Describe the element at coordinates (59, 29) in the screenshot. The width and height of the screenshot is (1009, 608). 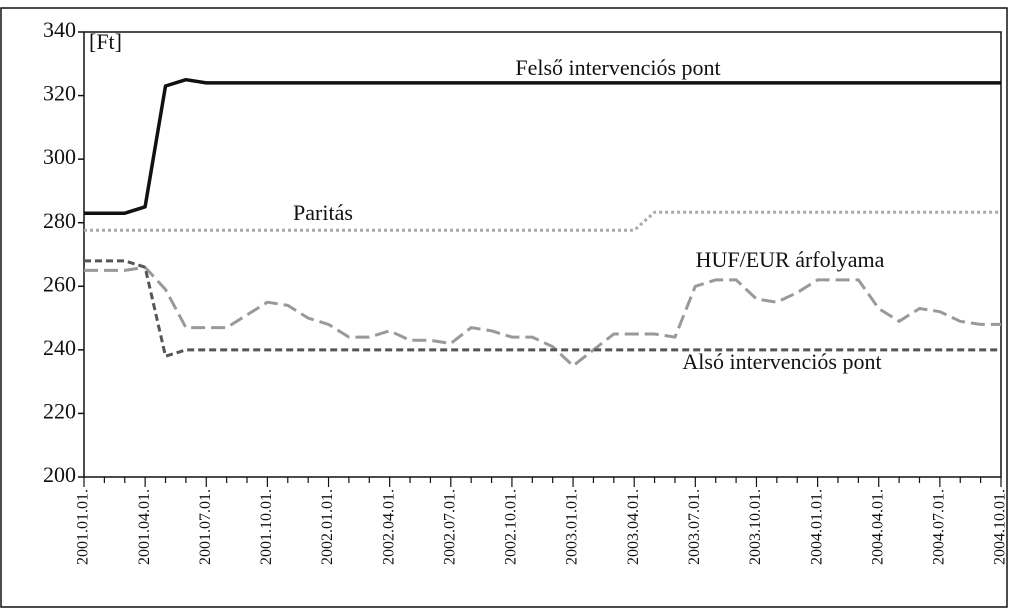
I see `y-tick-label: 340` at that location.